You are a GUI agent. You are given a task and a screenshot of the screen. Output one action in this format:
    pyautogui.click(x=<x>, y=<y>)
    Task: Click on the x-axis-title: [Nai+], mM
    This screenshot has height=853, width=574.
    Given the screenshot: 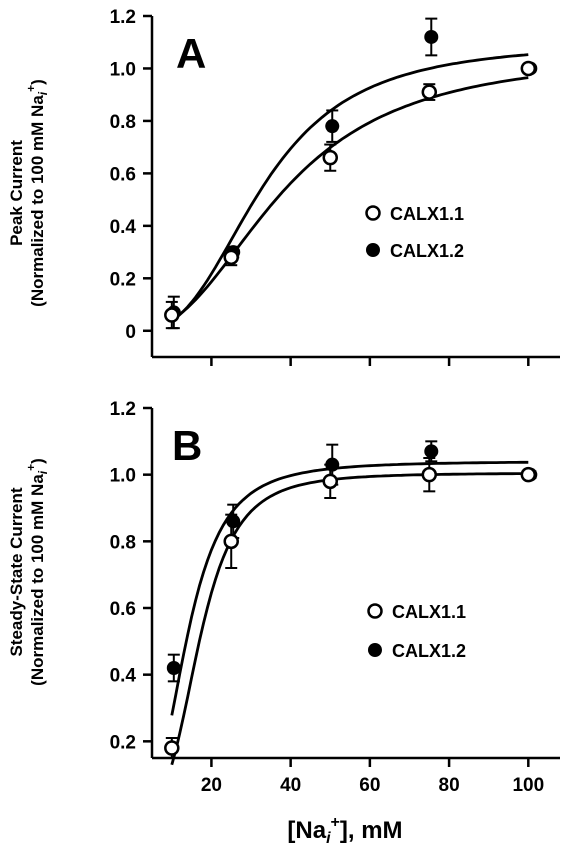 What is the action you would take?
    pyautogui.click(x=344, y=830)
    